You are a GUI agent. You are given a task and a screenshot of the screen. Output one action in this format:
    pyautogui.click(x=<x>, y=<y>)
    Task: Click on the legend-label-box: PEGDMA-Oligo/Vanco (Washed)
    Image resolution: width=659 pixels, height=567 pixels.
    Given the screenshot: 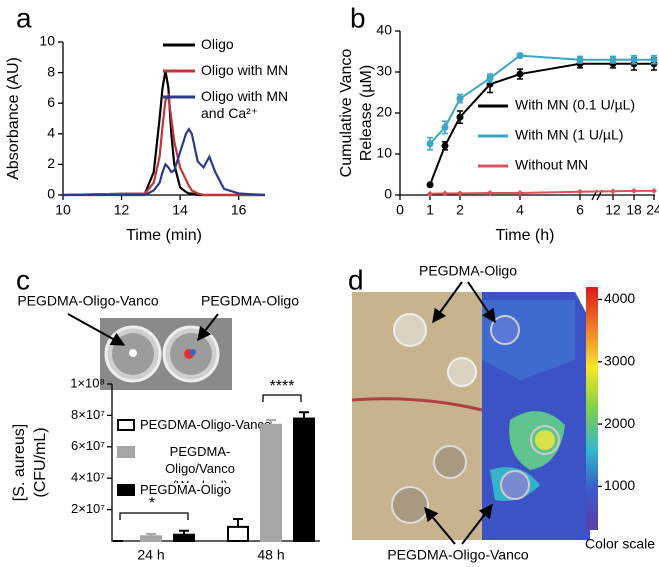 What is the action you would take?
    pyautogui.click(x=200, y=463)
    